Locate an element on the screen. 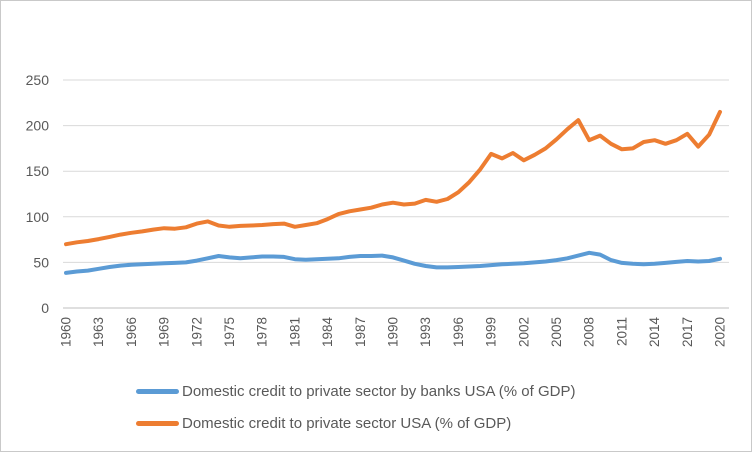  svg-text: 2011 is located at coordinates (621, 331).